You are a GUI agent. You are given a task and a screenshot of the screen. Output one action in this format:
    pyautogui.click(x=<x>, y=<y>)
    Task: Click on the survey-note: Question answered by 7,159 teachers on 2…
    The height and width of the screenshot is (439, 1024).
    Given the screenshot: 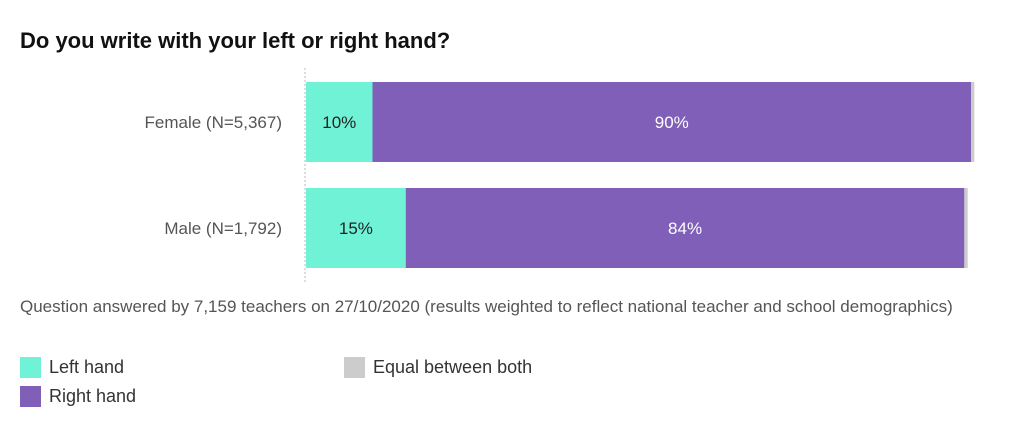 What is the action you would take?
    pyautogui.click(x=486, y=306)
    